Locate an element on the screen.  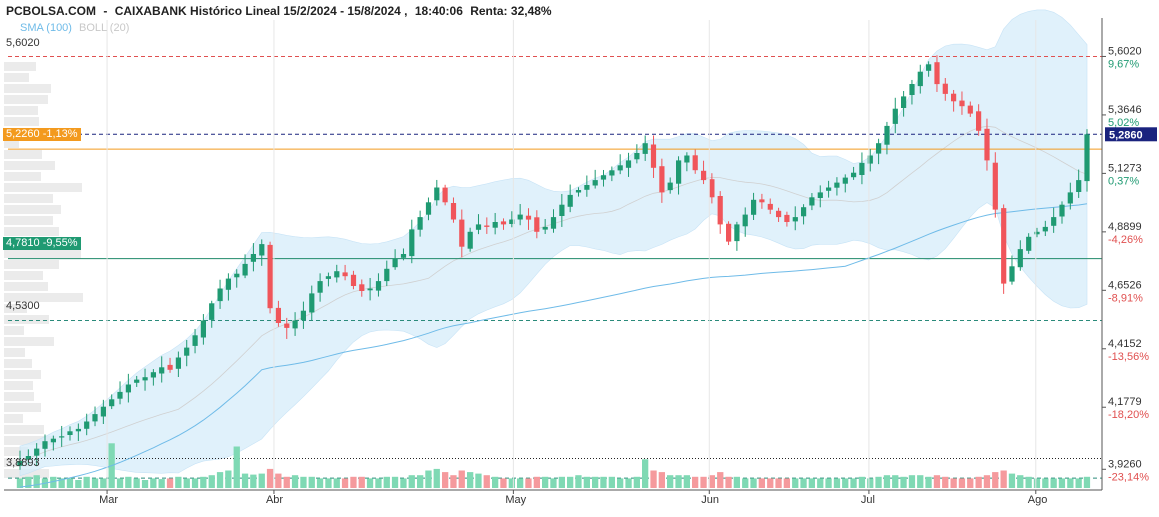
y-tick-pct: 0,37% is located at coordinates (1123, 181).